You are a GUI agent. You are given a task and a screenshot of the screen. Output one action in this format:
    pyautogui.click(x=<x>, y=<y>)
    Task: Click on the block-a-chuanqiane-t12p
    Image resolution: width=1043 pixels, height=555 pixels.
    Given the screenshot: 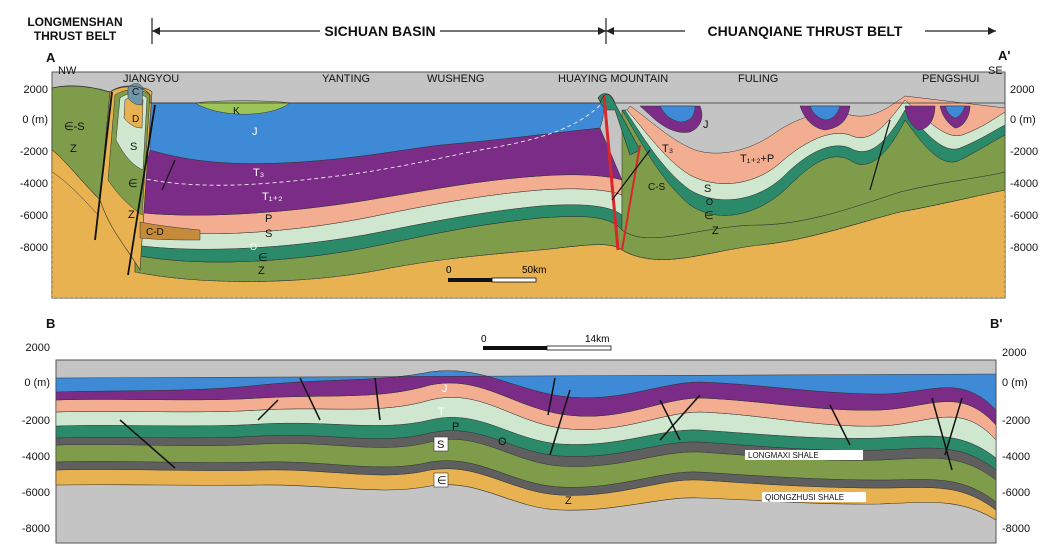 What is the action you would take?
    pyautogui.click(x=816, y=139)
    